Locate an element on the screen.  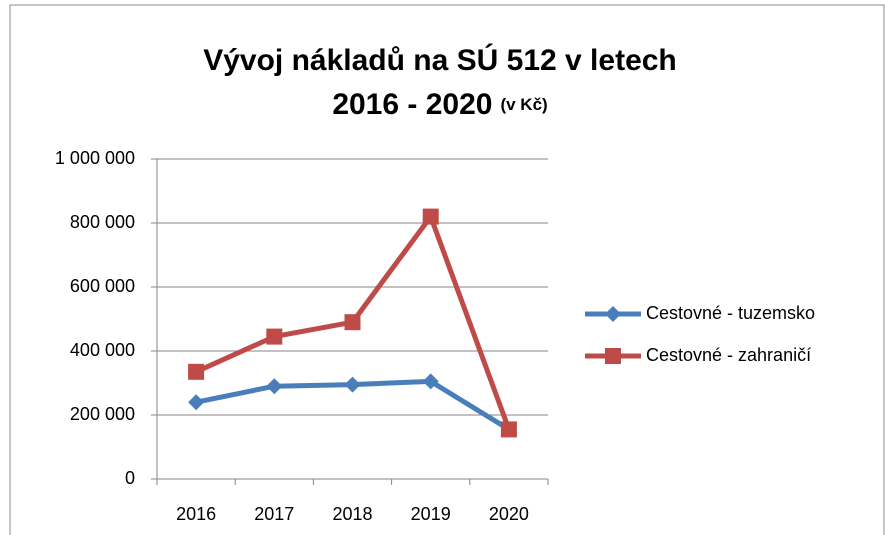
x-tick-label: 2016 is located at coordinates (196, 514).